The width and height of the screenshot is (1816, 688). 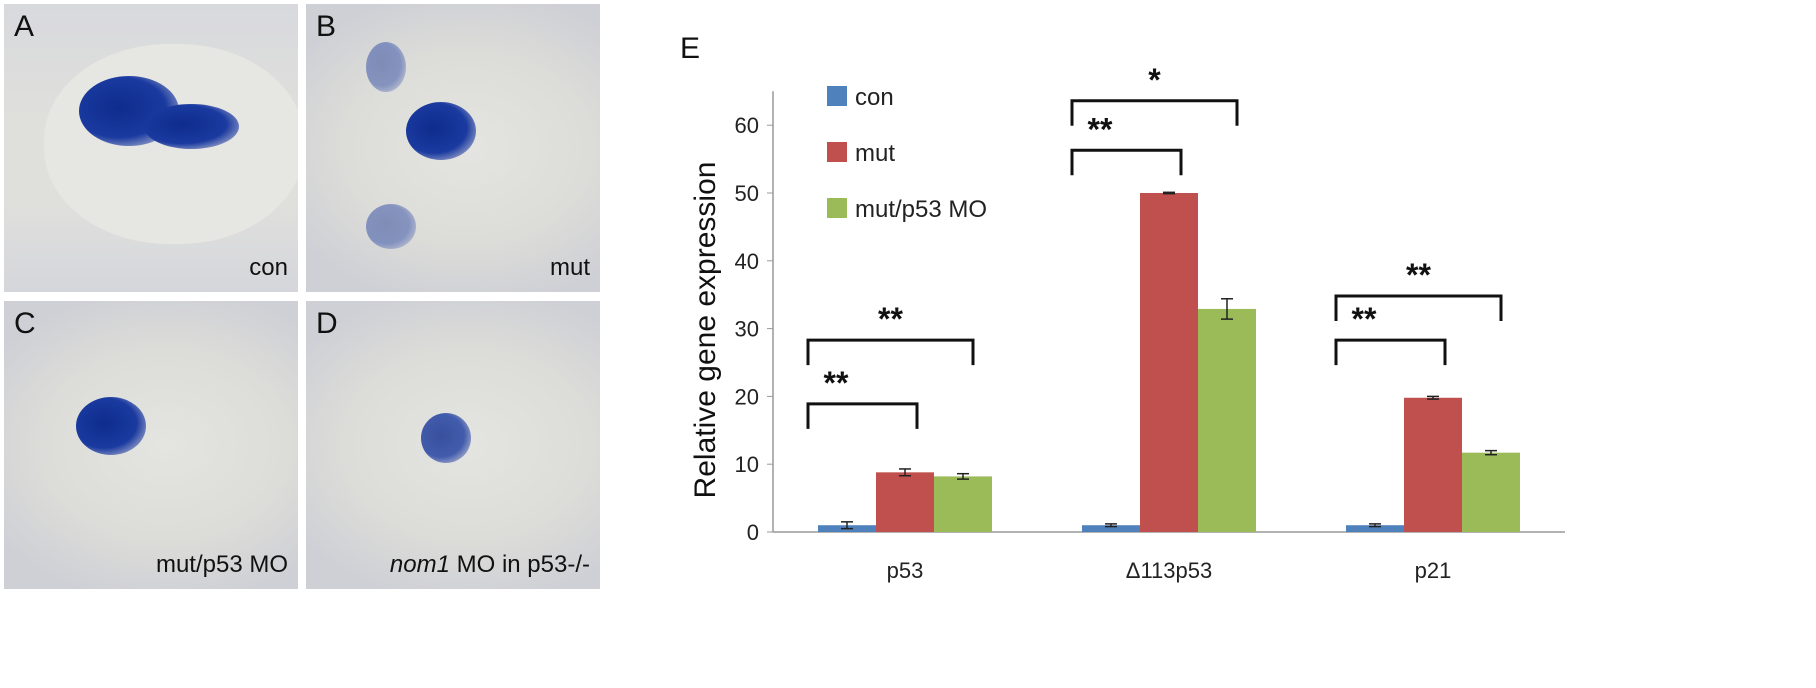 I want to click on x-tick-label: Δ113p53, so click(x=1169, y=570).